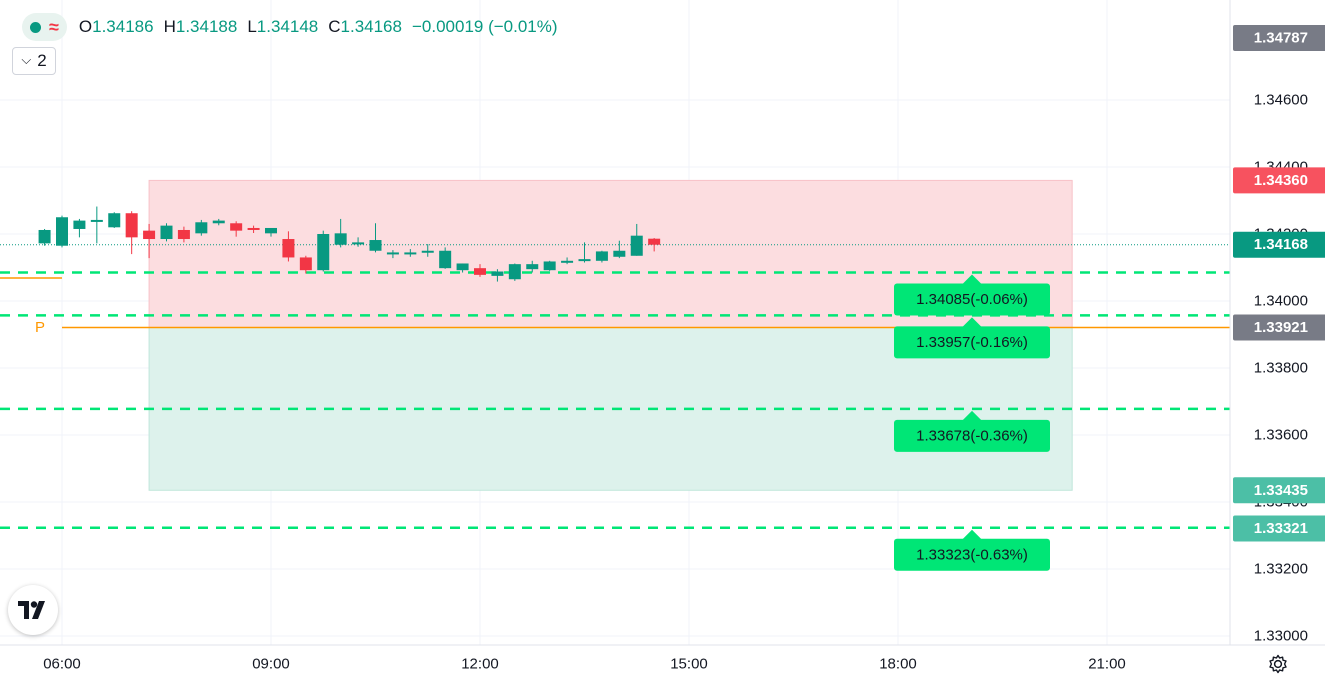  I want to click on level-label-3: 1.33678(-0.36%), so click(972, 431).